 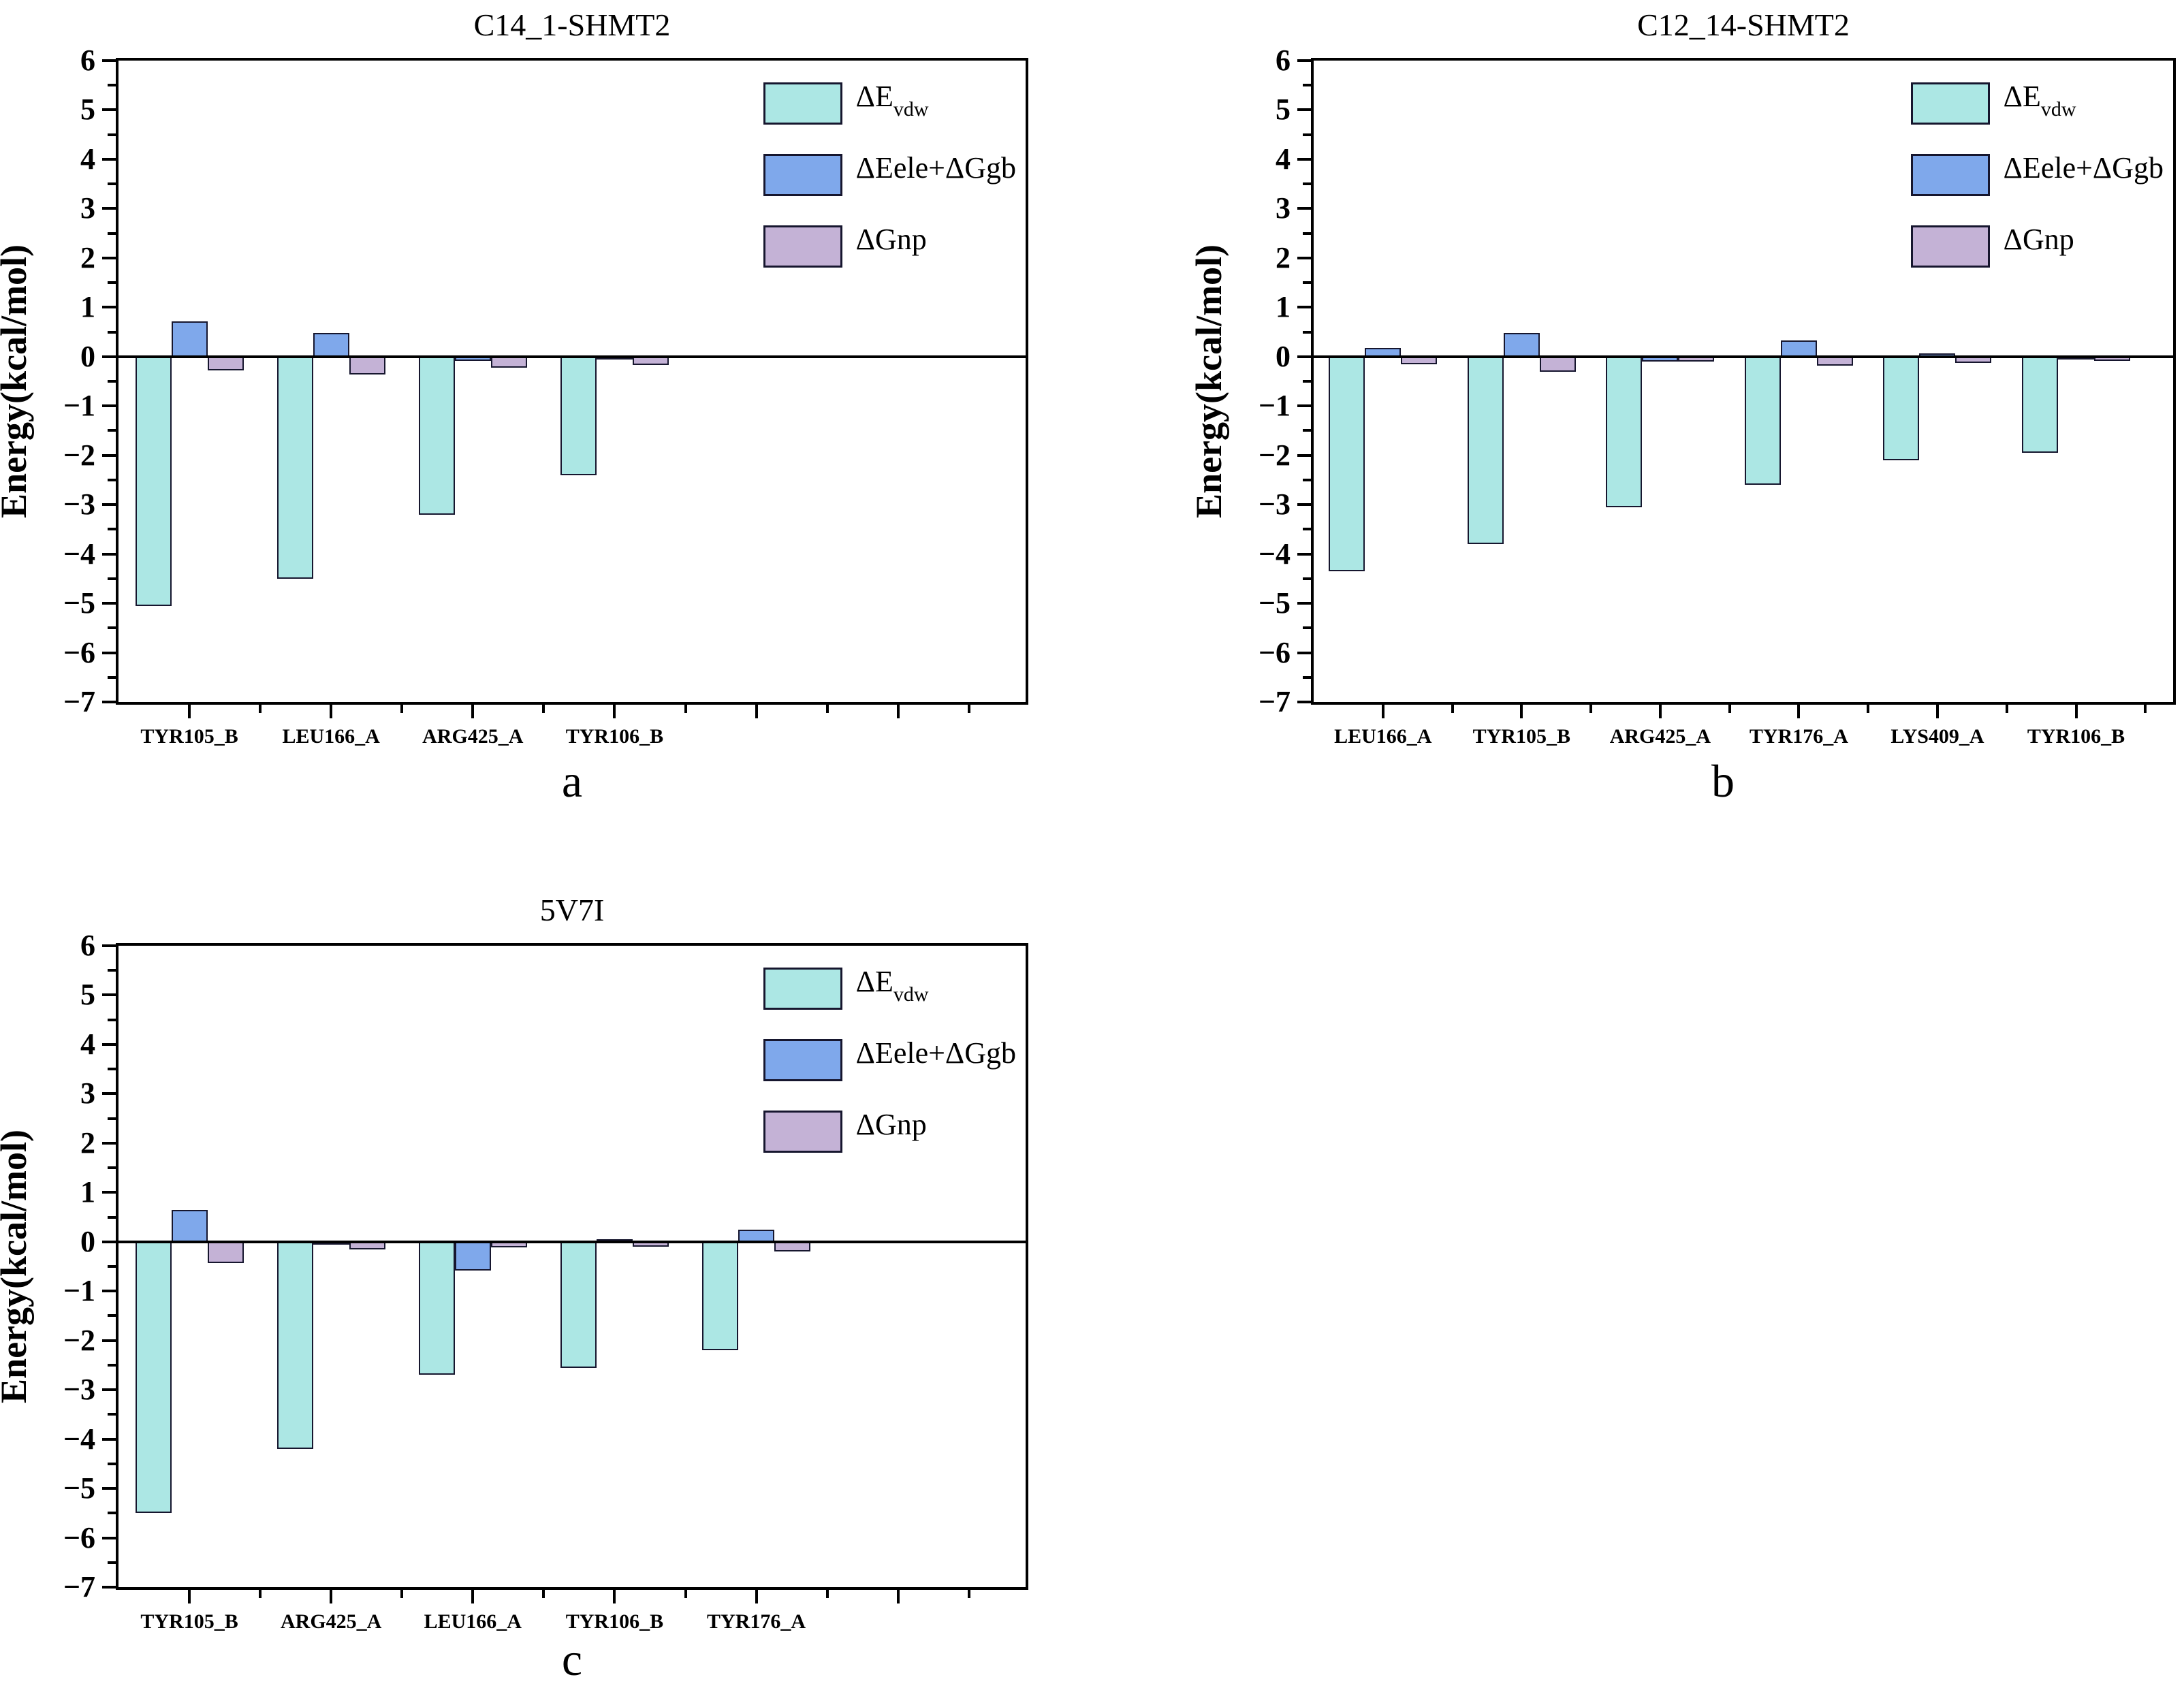 What do you see at coordinates (572, 1659) in the screenshot?
I see `chart-caption: c` at bounding box center [572, 1659].